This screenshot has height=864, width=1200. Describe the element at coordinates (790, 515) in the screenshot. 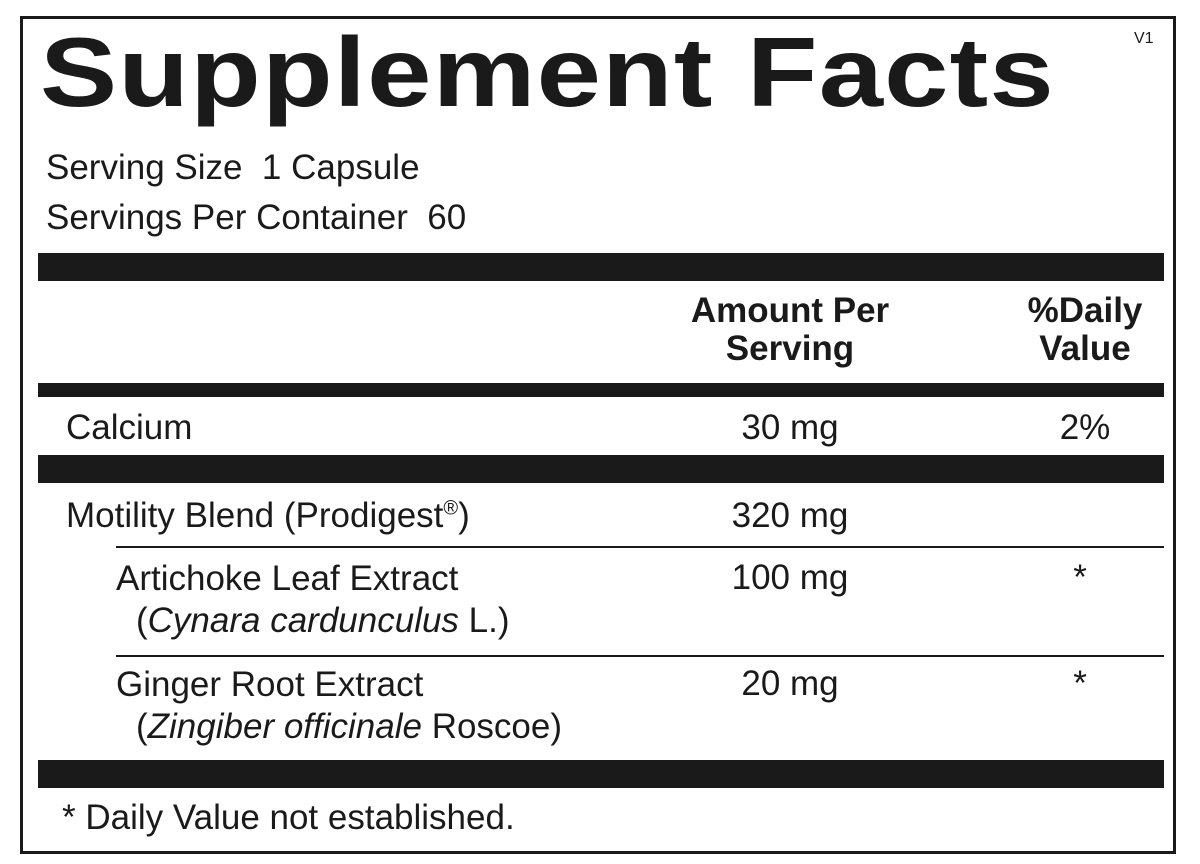

I see `row-blend-amount: 320 mg` at that location.